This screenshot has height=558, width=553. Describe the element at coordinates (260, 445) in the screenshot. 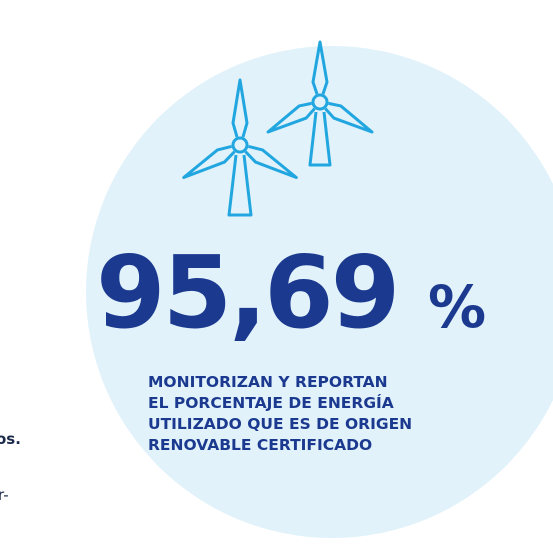

I see `description-line: RENOVABLE CERTIFICADO` at that location.